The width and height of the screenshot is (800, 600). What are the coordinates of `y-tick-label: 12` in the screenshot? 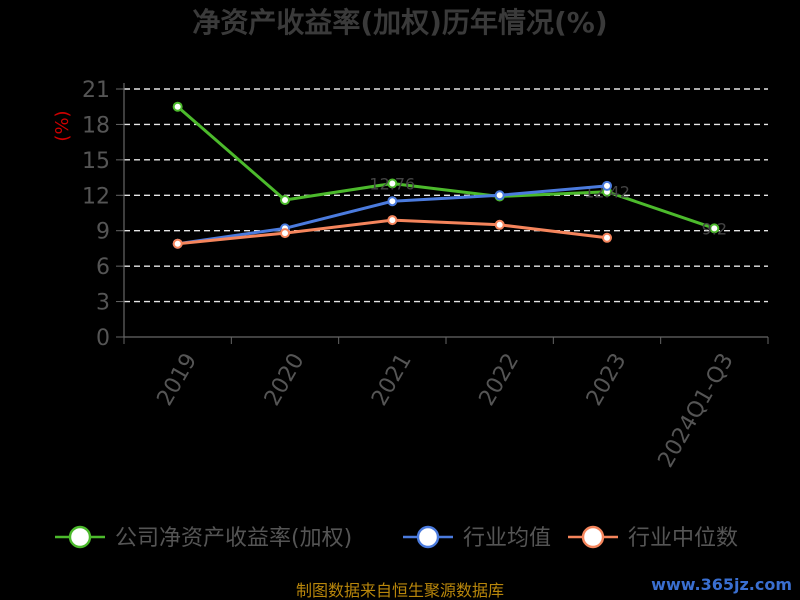 It's located at (96, 196).